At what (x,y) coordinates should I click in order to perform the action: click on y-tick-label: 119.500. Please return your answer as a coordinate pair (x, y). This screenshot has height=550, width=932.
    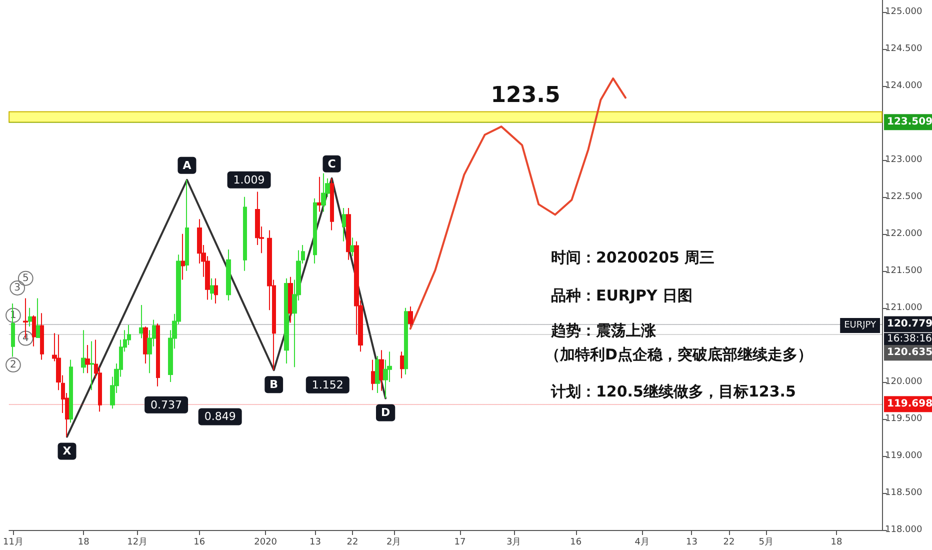
    Looking at the image, I should click on (903, 419).